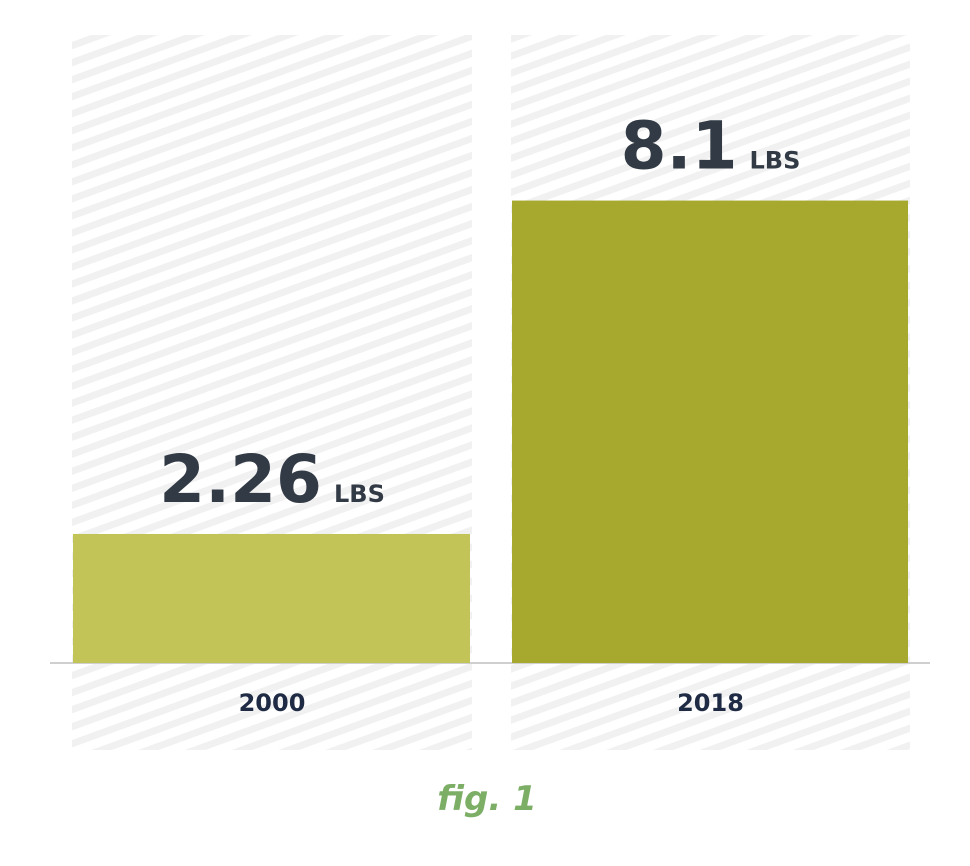  What do you see at coordinates (240, 479) in the screenshot?
I see `value-number: 2.26` at bounding box center [240, 479].